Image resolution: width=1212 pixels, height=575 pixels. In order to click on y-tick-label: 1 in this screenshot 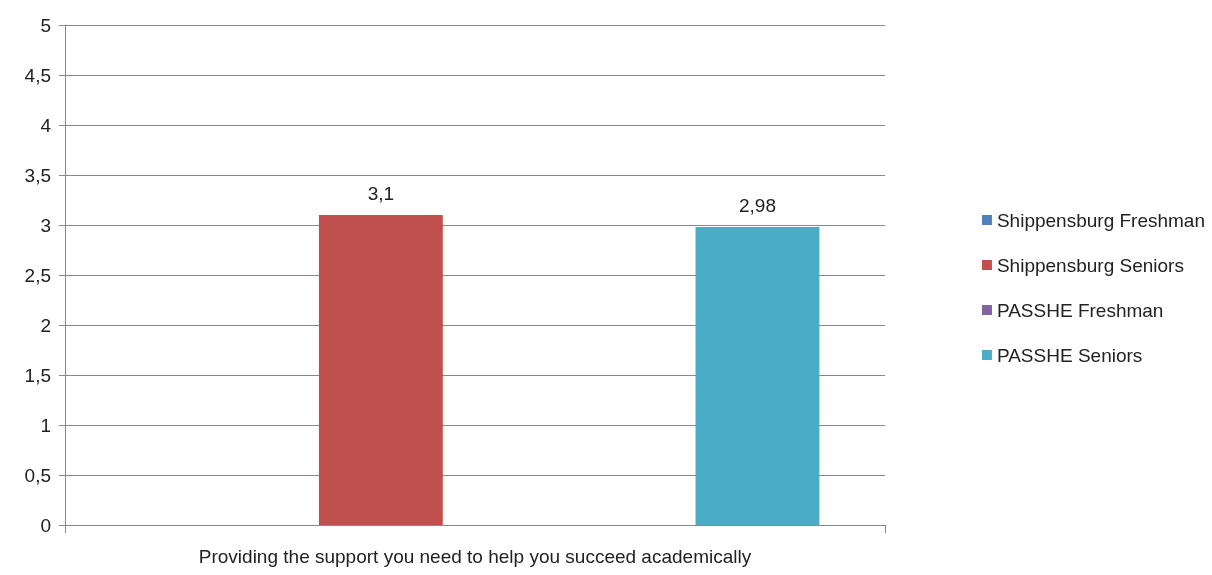, I will do `click(45, 425)`.